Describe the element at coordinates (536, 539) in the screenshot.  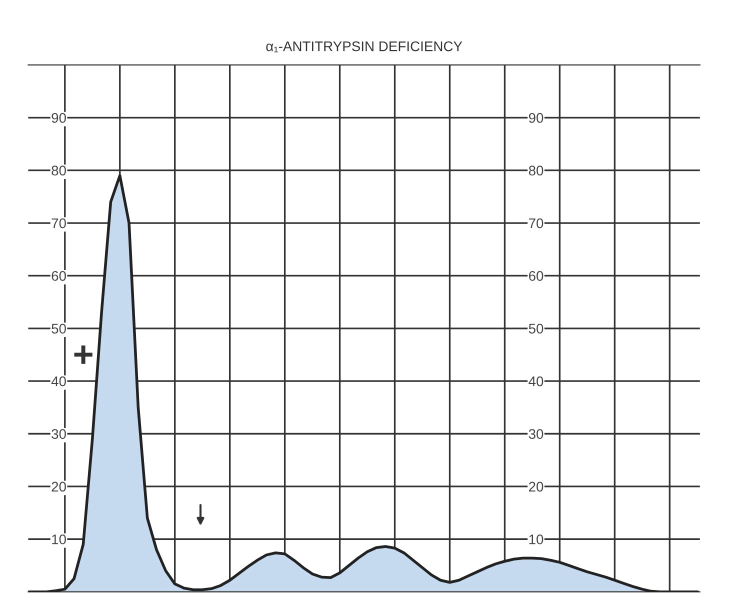
I see `y2-tick-label: 10` at that location.